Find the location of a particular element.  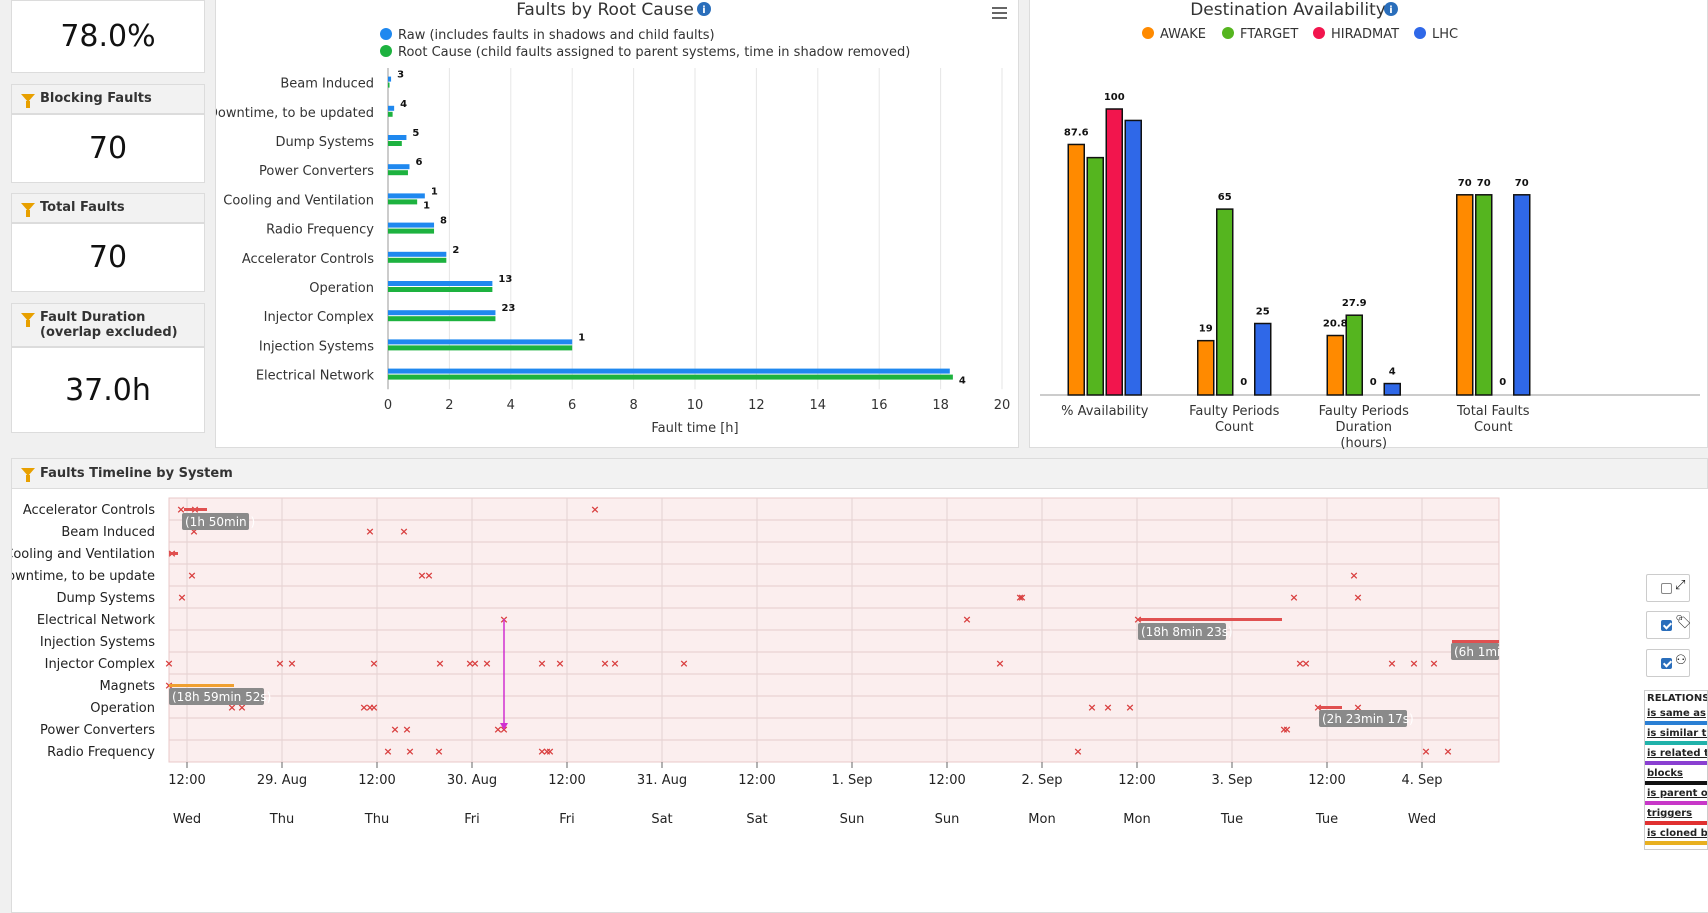

fullscreen-checkbox is located at coordinates (1666, 588).